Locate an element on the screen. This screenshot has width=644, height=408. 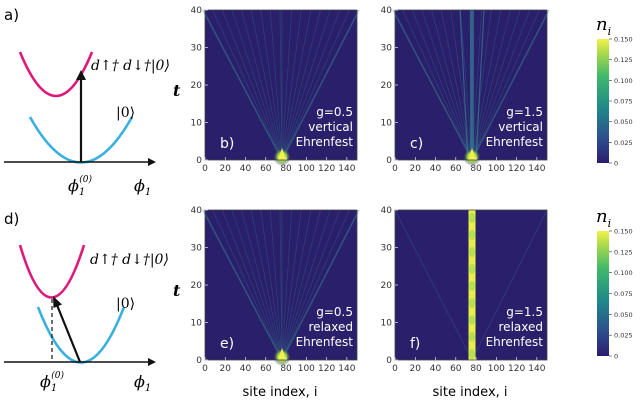
panel-label-d: d) is located at coordinates (11, 219).